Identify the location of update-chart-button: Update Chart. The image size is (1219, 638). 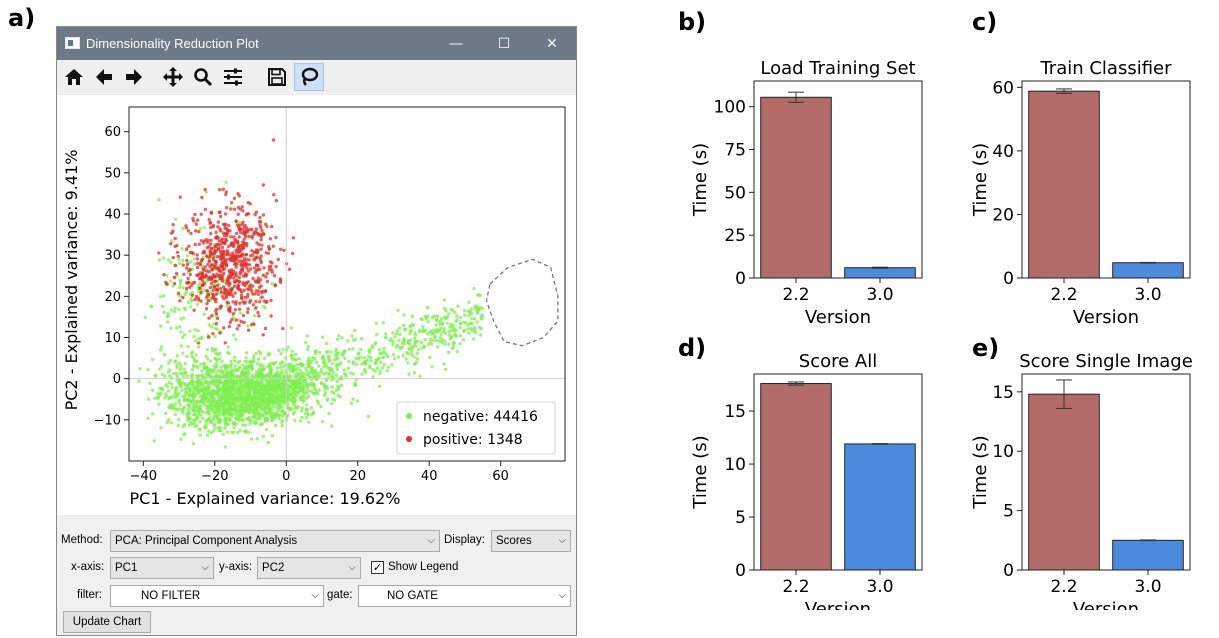
(107, 622).